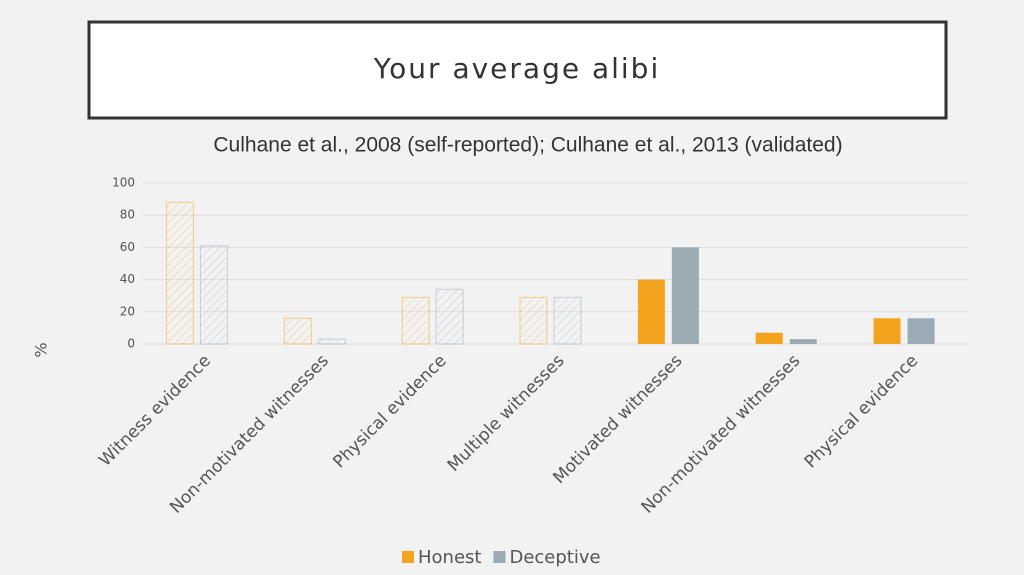 Image resolution: width=1024 pixels, height=575 pixels. I want to click on title-box, so click(517, 70).